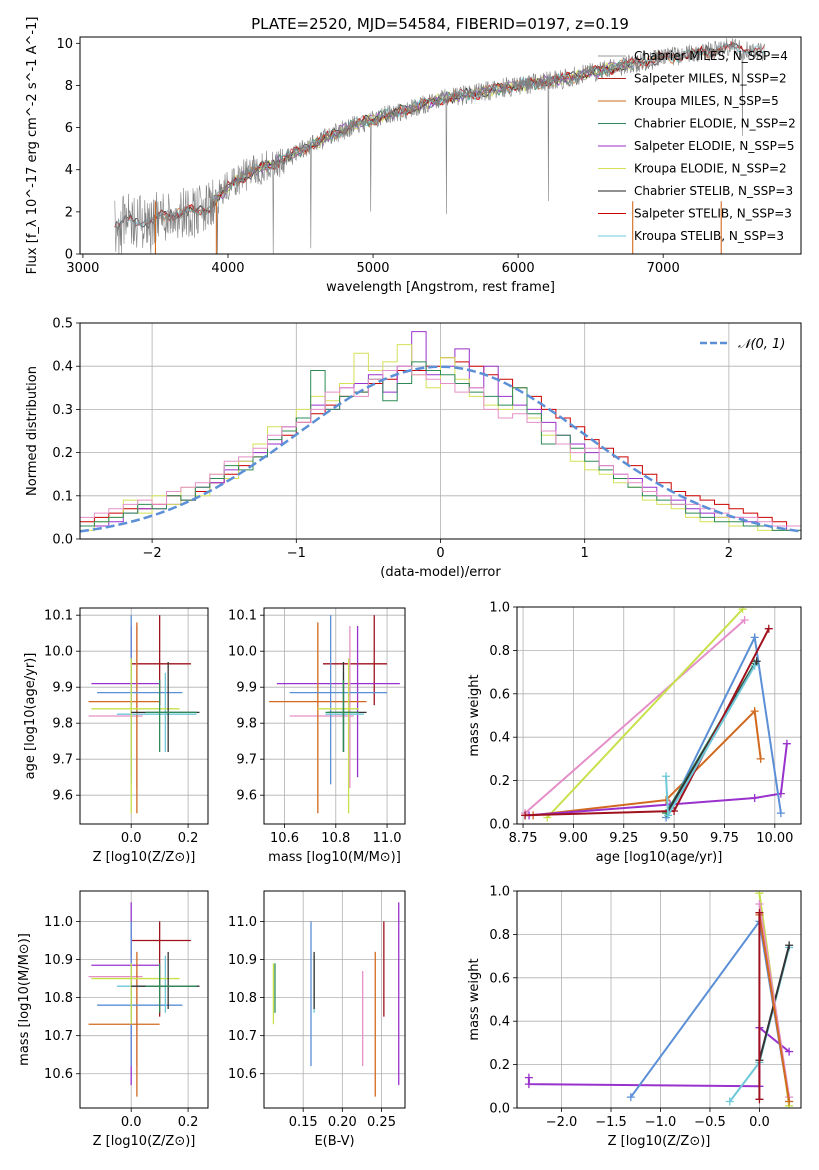 This screenshot has height=1170, width=819. What do you see at coordinates (499, 1109) in the screenshot?
I see `y-tick-label: 0.0` at bounding box center [499, 1109].